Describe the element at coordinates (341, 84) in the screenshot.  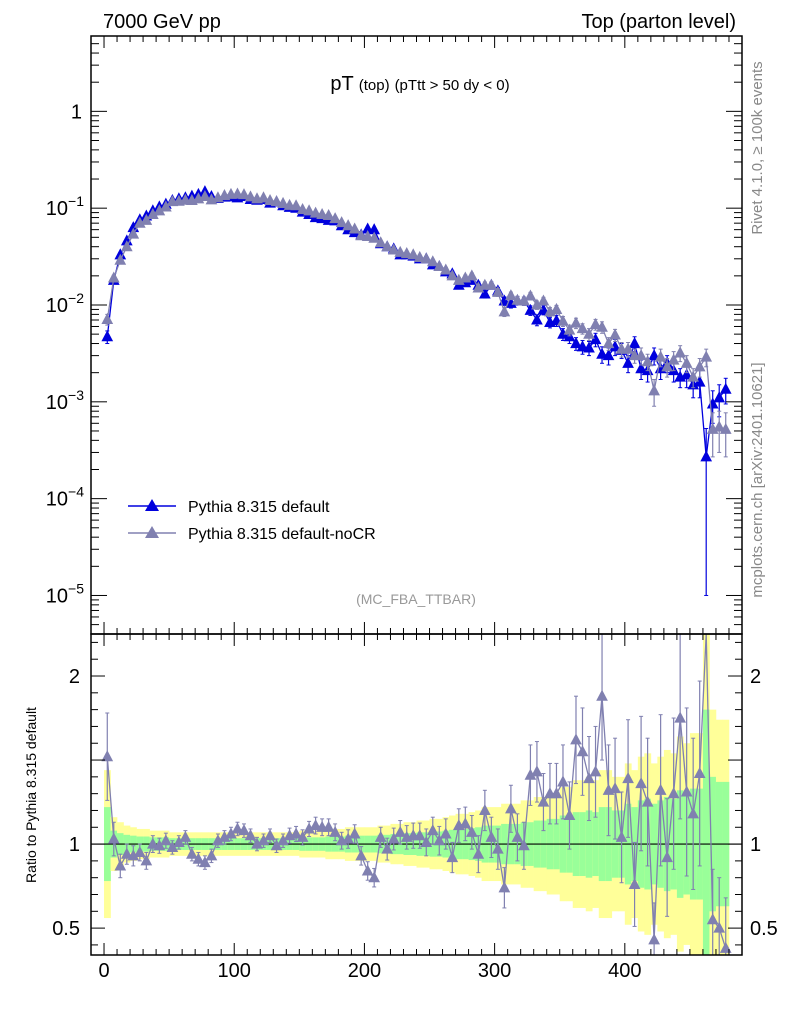
I see `title-main: pT` at that location.